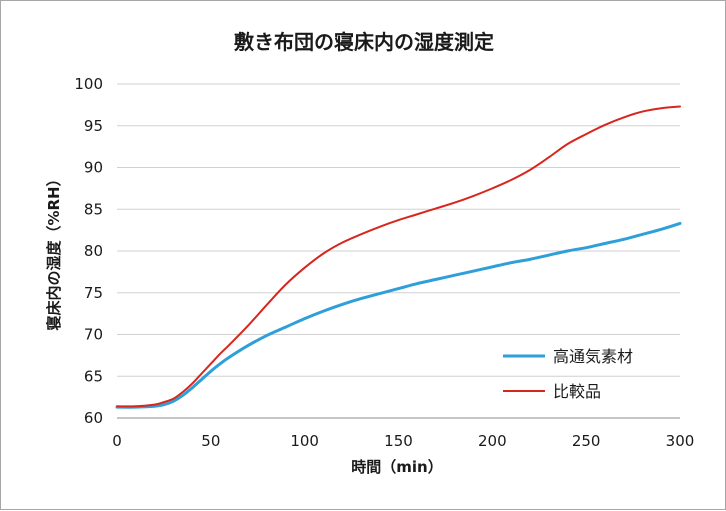 This screenshot has width=726, height=511. What do you see at coordinates (586, 441) in the screenshot?
I see `x-tick-label: 250` at bounding box center [586, 441].